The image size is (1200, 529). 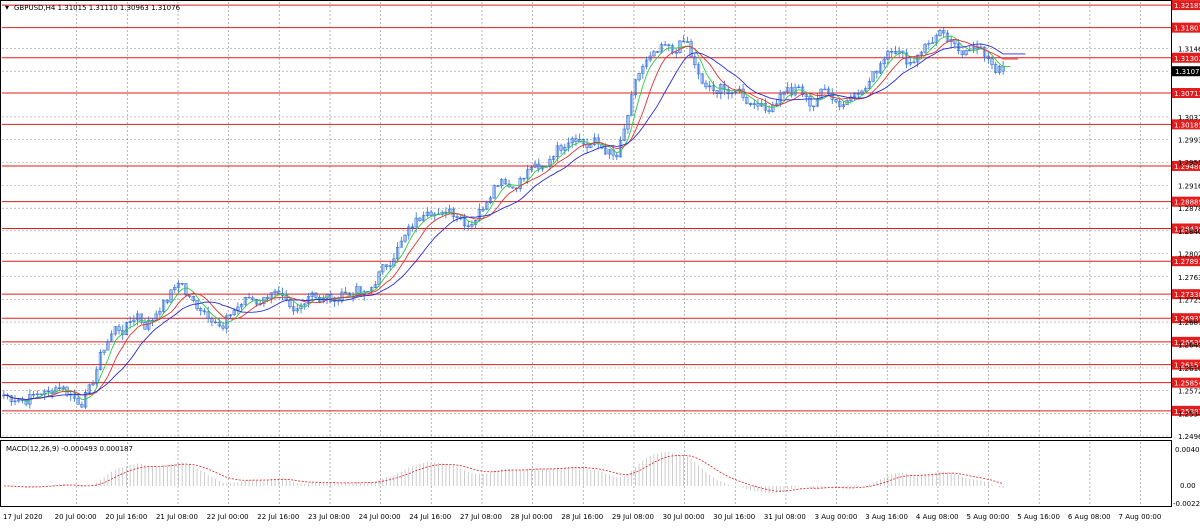 What do you see at coordinates (1189, 209) in the screenshot?
I see `price-tick-label: 1.28780` at bounding box center [1189, 209].